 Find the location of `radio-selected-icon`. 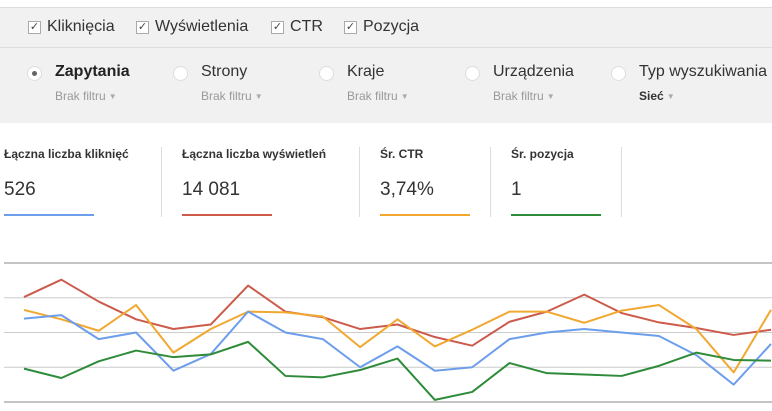

radio-selected-icon is located at coordinates (34, 73).